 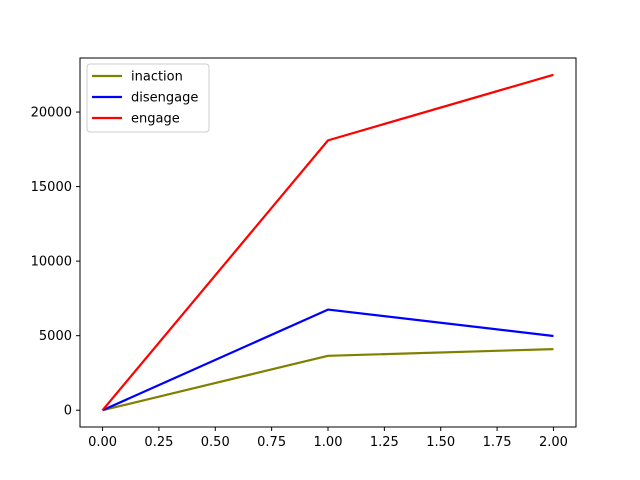 I want to click on x-tick-label: 2.00, so click(x=553, y=442).